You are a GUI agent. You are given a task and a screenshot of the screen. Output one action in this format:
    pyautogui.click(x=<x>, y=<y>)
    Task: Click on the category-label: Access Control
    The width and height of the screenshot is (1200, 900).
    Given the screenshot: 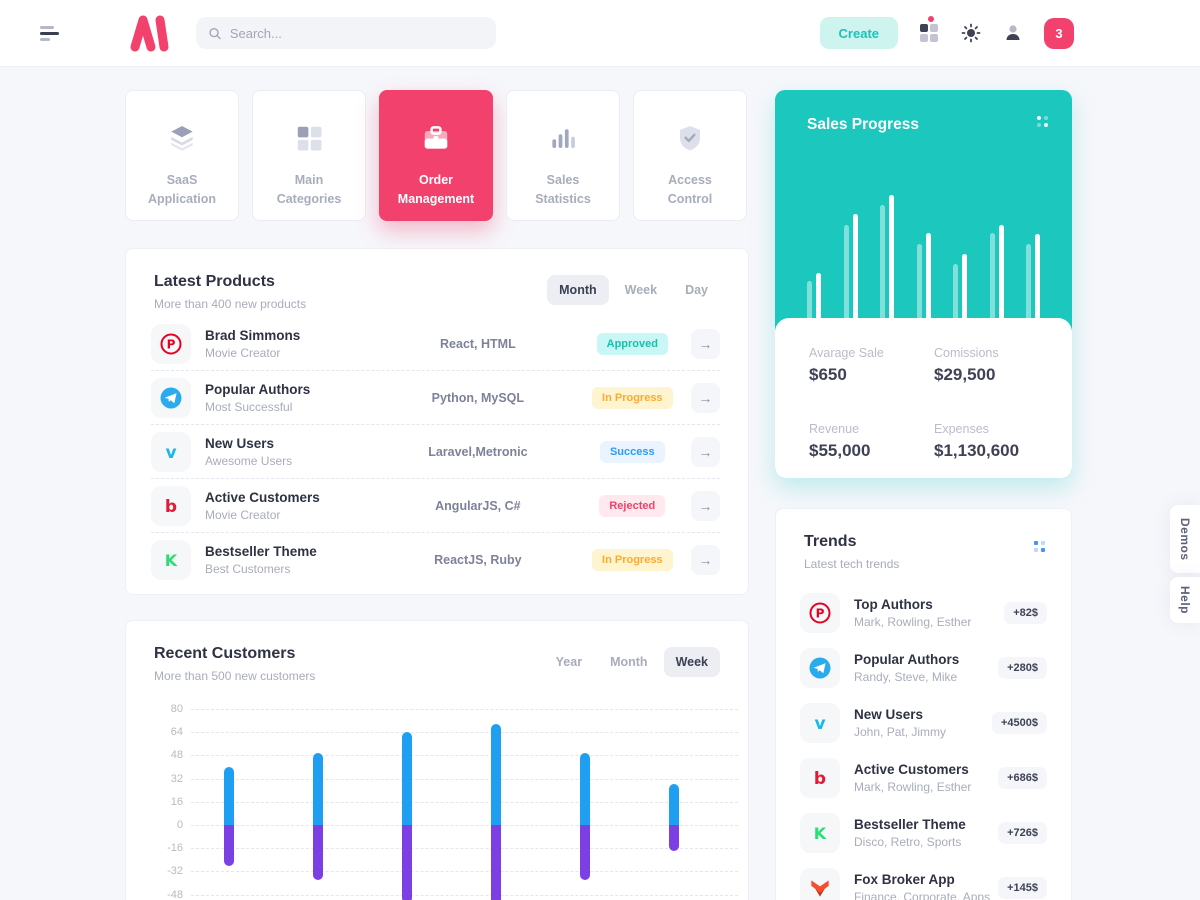 What is the action you would take?
    pyautogui.click(x=690, y=190)
    